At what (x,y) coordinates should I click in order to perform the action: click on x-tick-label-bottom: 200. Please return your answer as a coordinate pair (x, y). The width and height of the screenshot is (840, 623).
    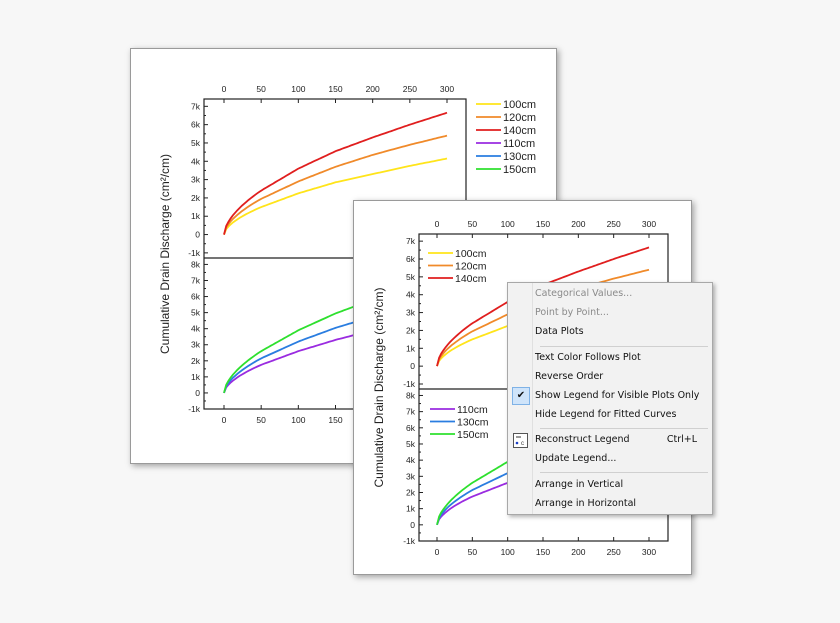
    Looking at the image, I should click on (578, 552).